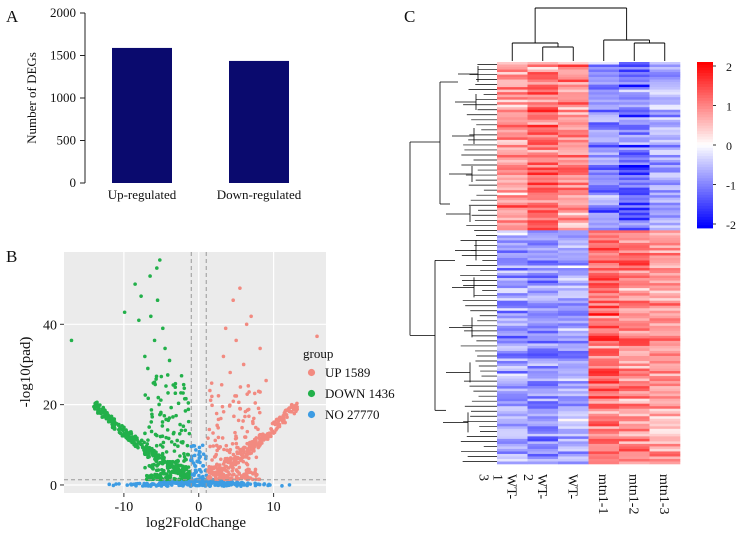 The width and height of the screenshot is (755, 535). I want to click on colorbar-tick-label: -2, so click(731, 225).